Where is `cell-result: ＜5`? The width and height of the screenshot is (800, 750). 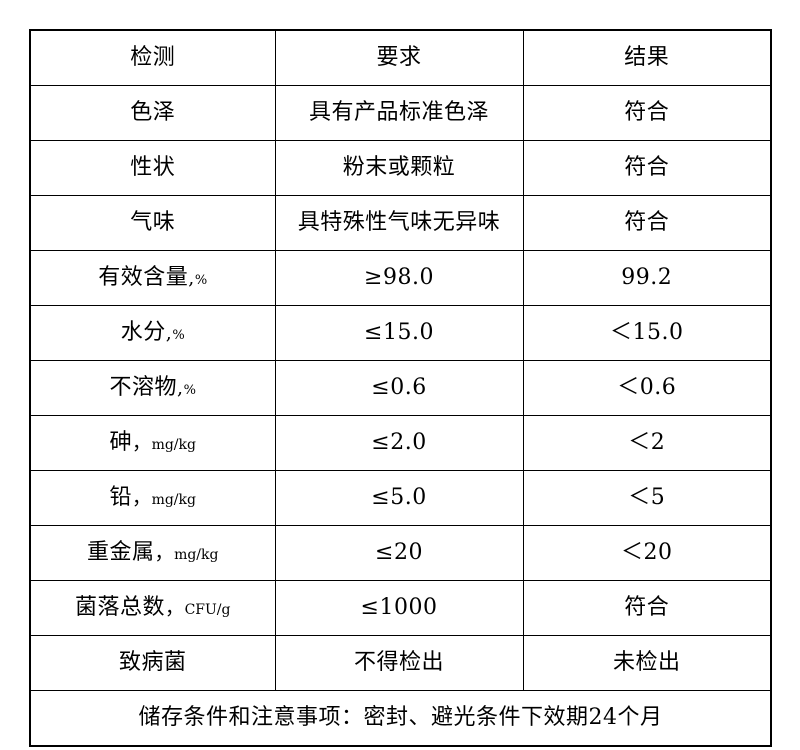
cell-result: ＜5 is located at coordinates (647, 498).